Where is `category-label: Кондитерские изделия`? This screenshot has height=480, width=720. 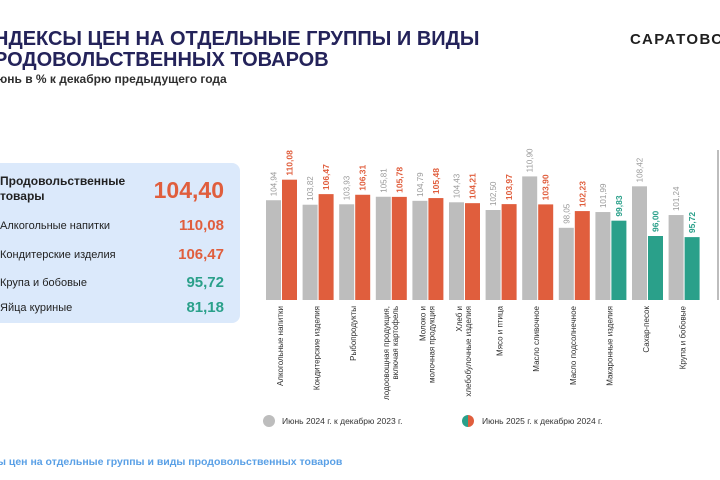
category-label: Кондитерские изделия is located at coordinates (317, 348).